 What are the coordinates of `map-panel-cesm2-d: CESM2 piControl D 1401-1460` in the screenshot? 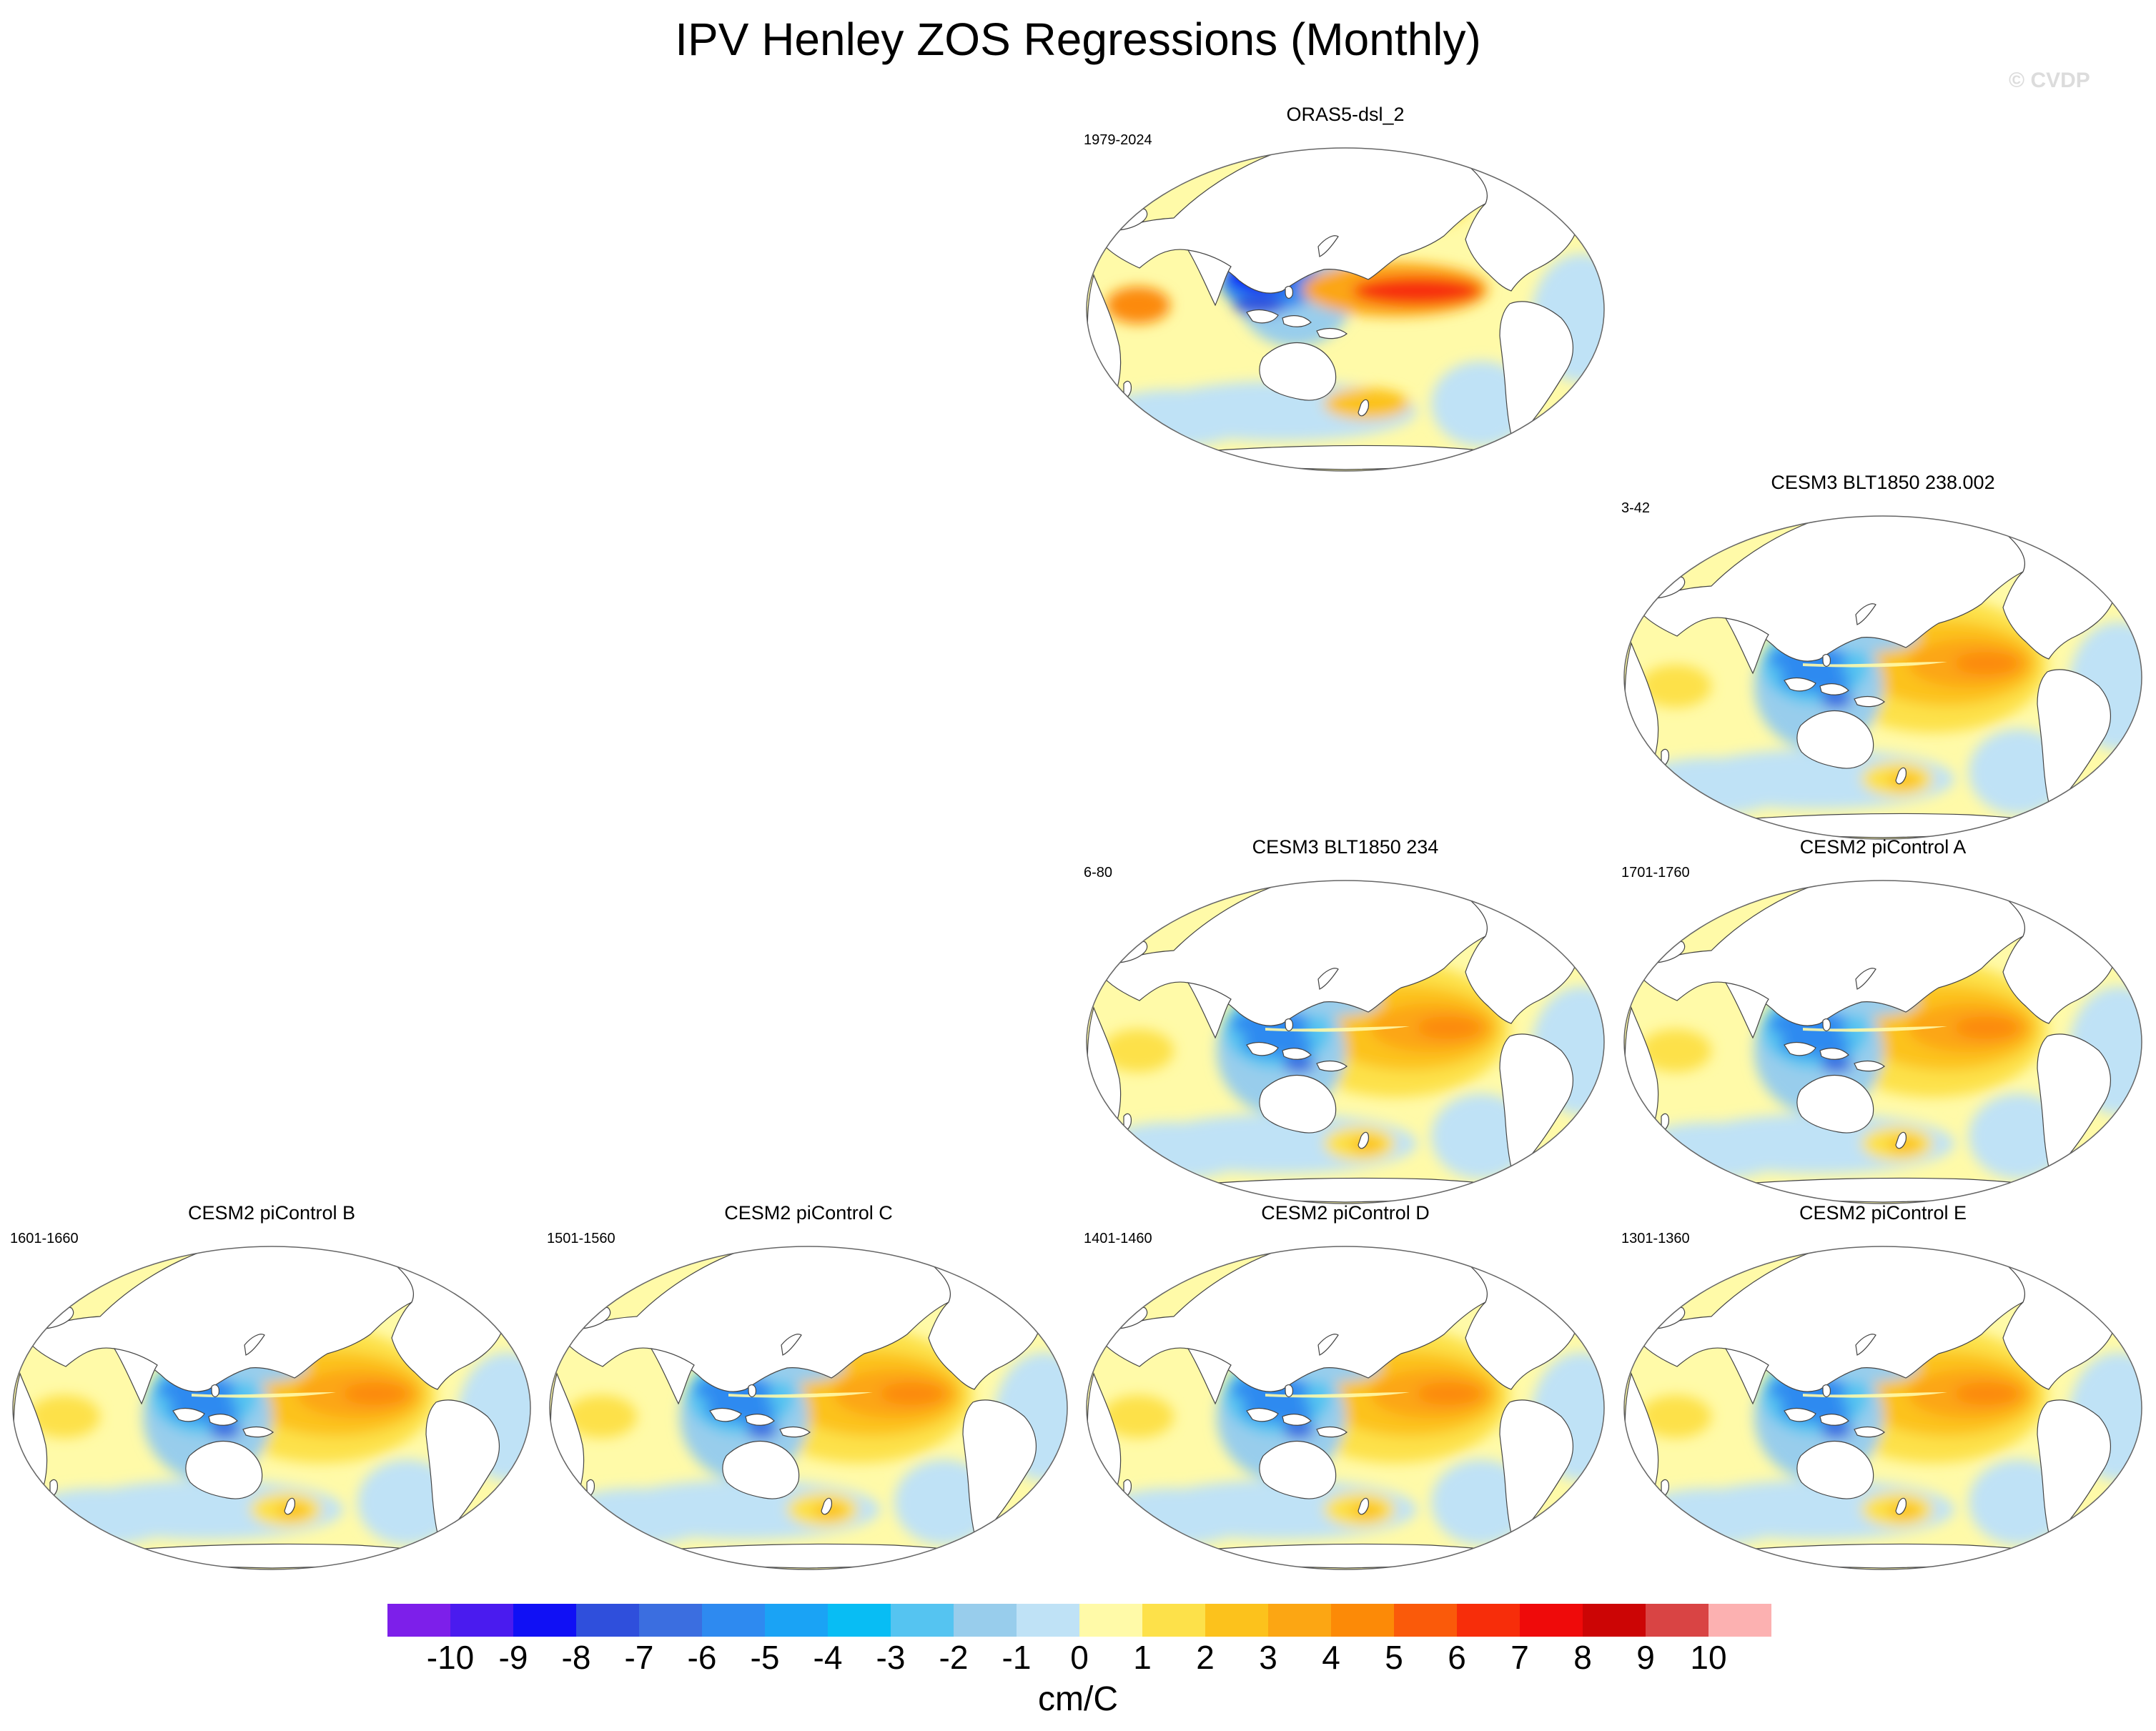 It's located at (1345, 1388).